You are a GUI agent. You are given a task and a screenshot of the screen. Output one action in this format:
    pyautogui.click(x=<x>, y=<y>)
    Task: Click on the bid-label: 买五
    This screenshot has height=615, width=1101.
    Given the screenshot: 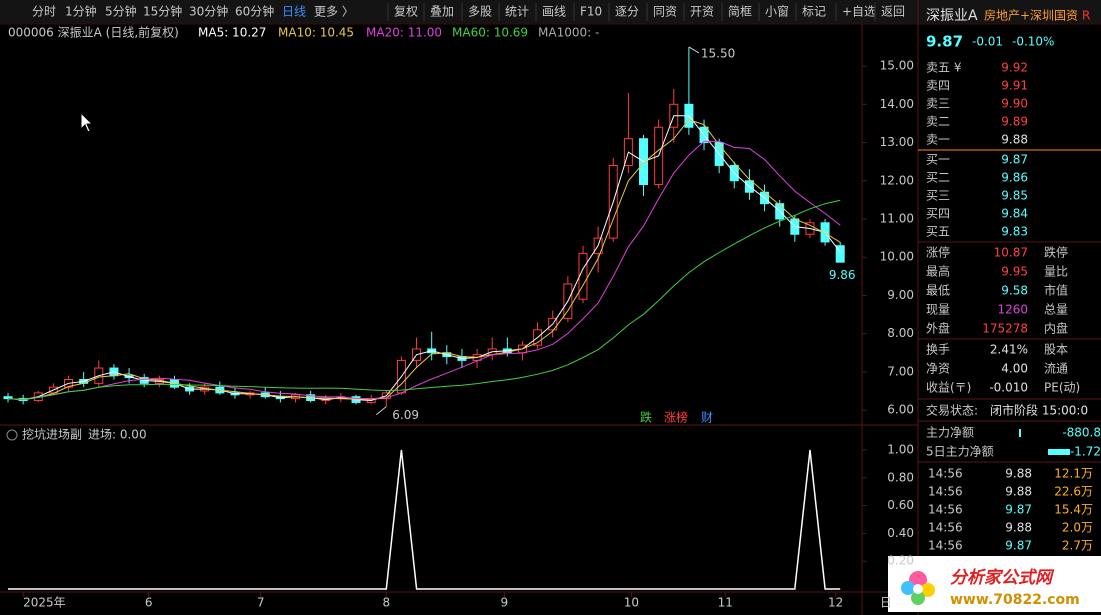 What is the action you would take?
    pyautogui.click(x=938, y=232)
    